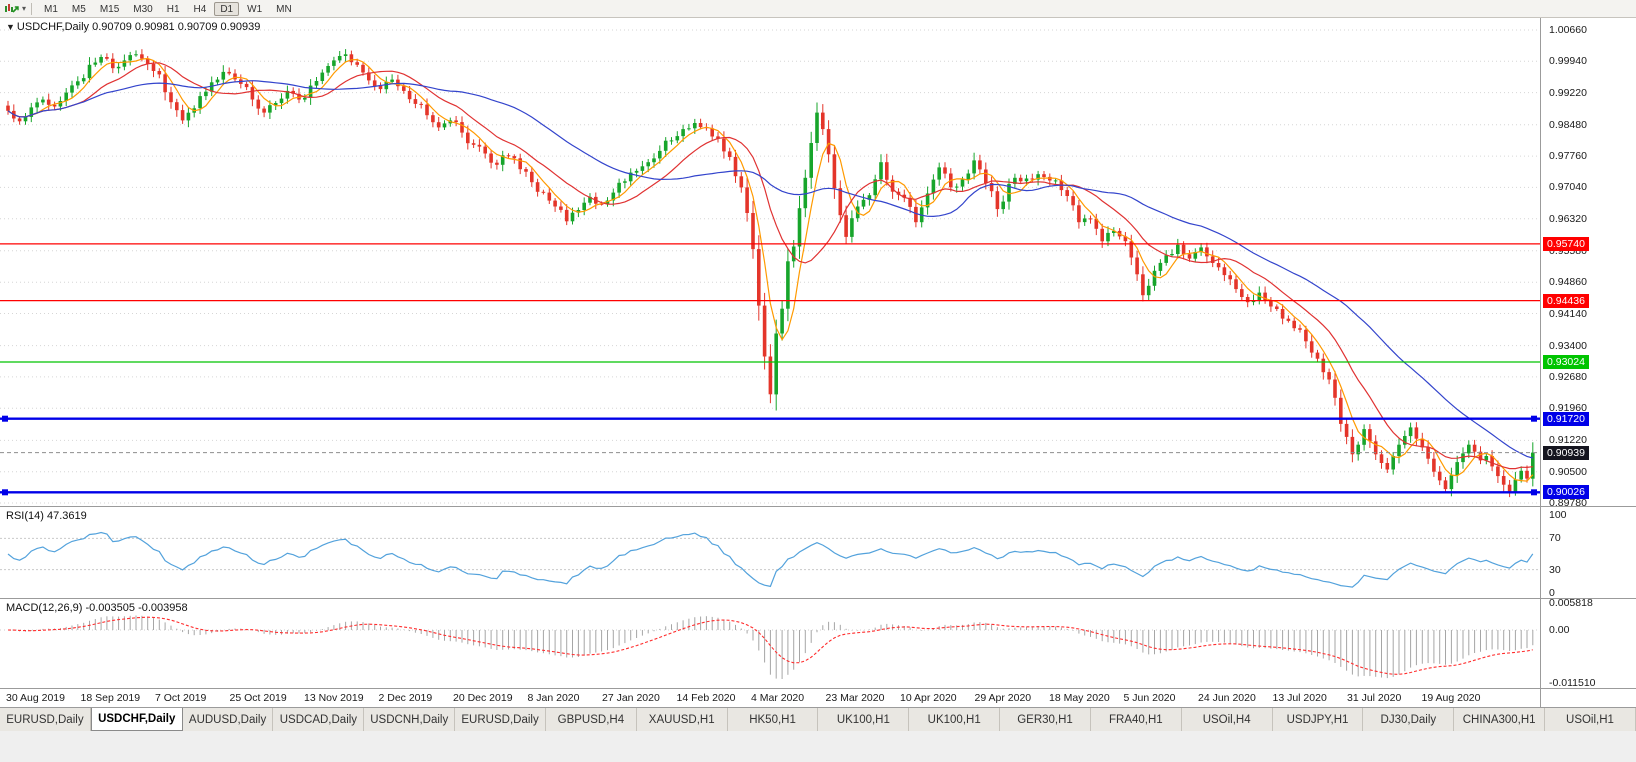 The height and width of the screenshot is (762, 1636). What do you see at coordinates (1566, 362) in the screenshot?
I see `level-price-badge: 0.93024` at bounding box center [1566, 362].